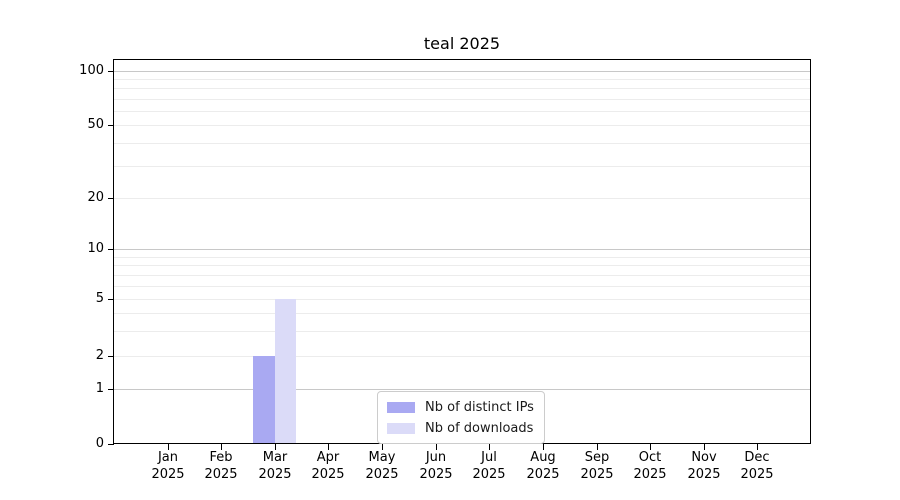 The height and width of the screenshot is (500, 900). Describe the element at coordinates (461, 417) in the screenshot. I see `legend: Nb of distinct IPs Nb of downloads` at that location.